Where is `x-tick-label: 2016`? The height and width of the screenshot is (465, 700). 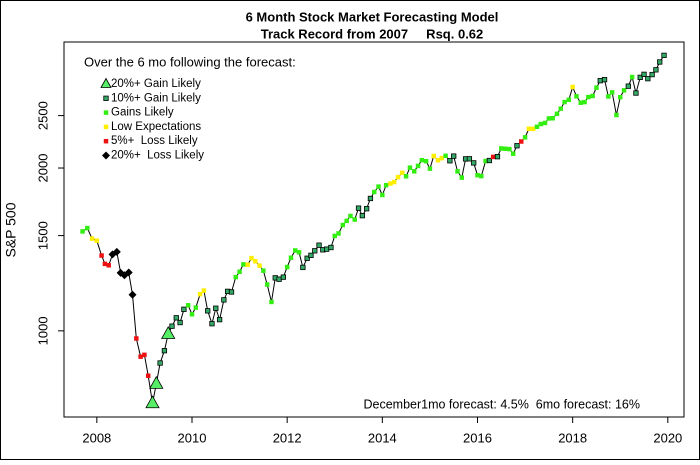
x-tick-label: 2016 is located at coordinates (477, 437).